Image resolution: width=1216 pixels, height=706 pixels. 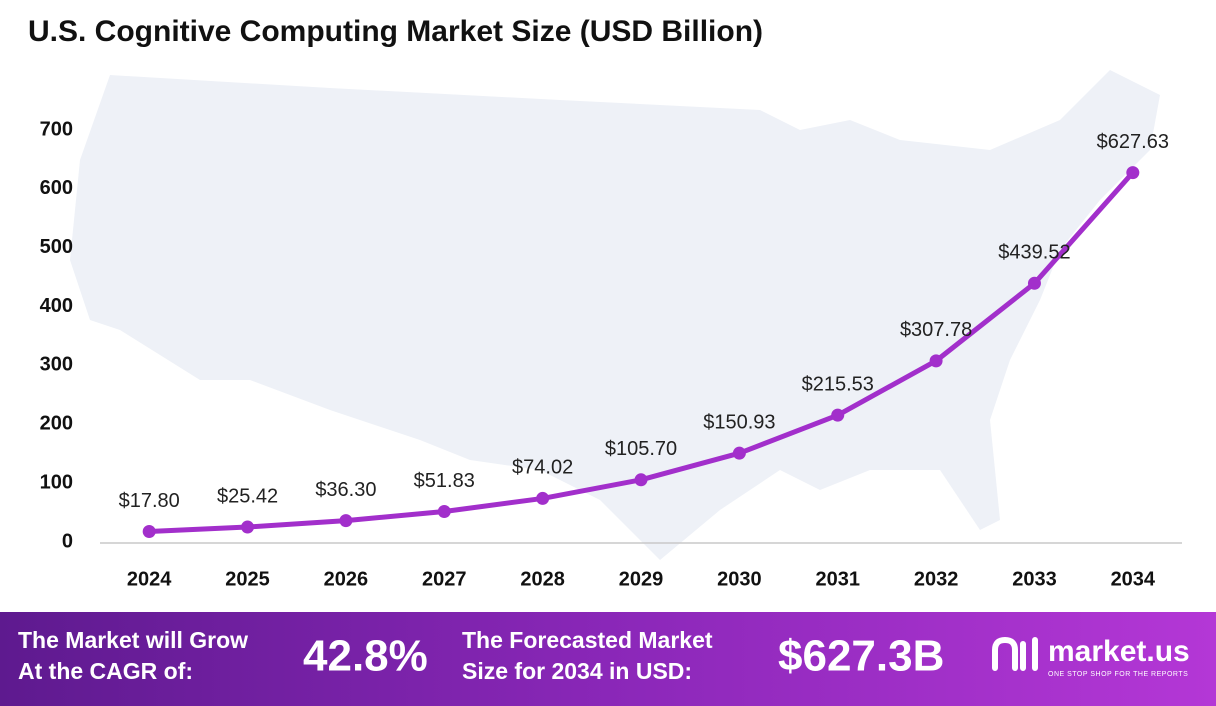 What do you see at coordinates (365, 656) in the screenshot?
I see `cagr-value: 42.8%` at bounding box center [365, 656].